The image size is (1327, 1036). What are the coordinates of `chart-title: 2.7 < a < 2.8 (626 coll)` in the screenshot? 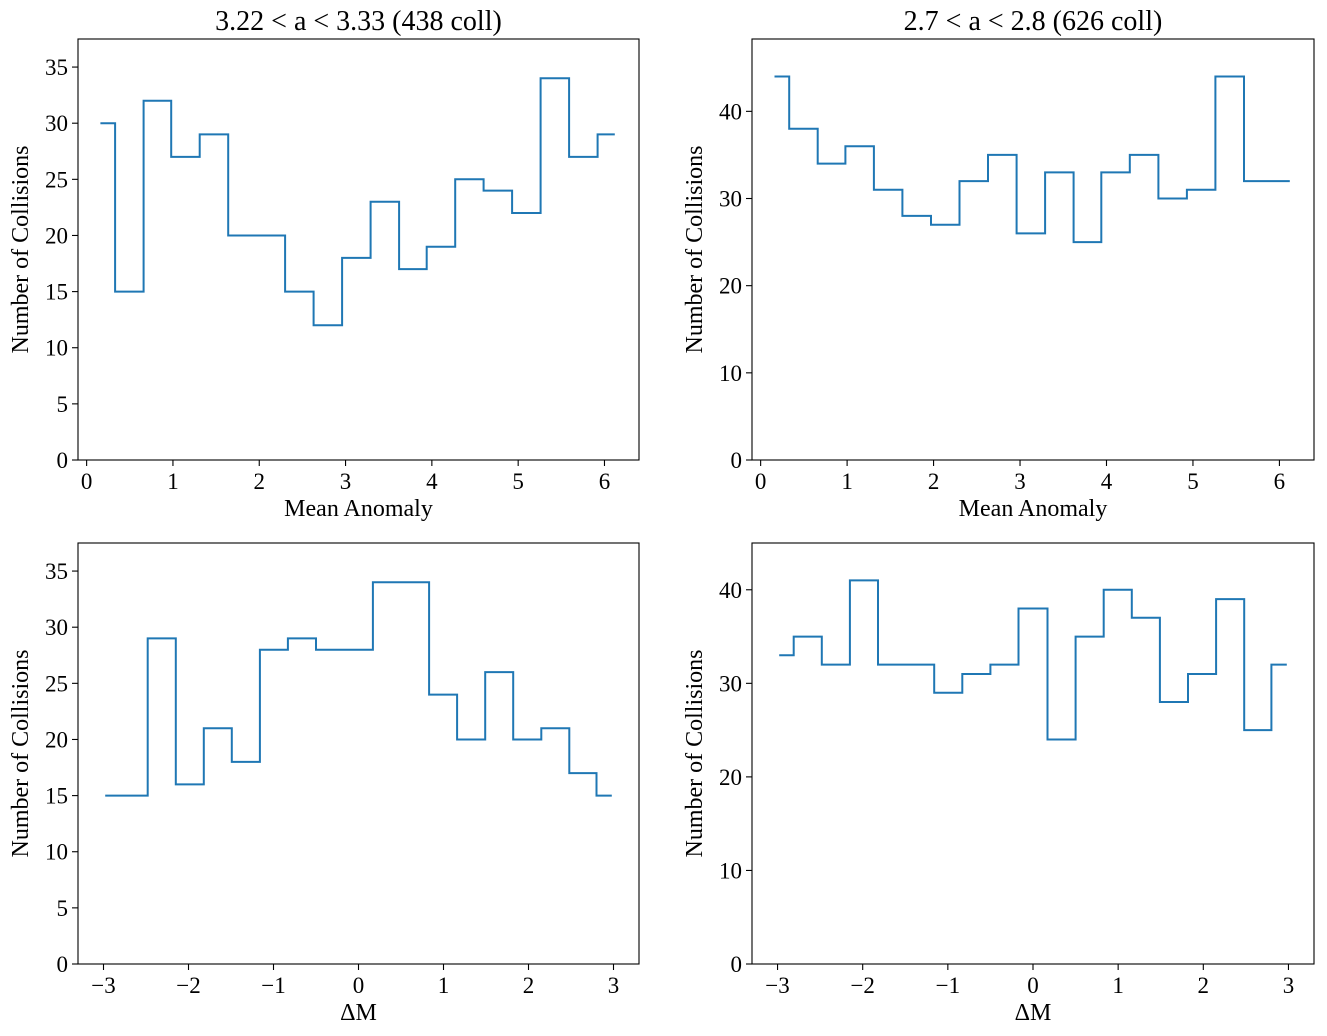 It's located at (1033, 21).